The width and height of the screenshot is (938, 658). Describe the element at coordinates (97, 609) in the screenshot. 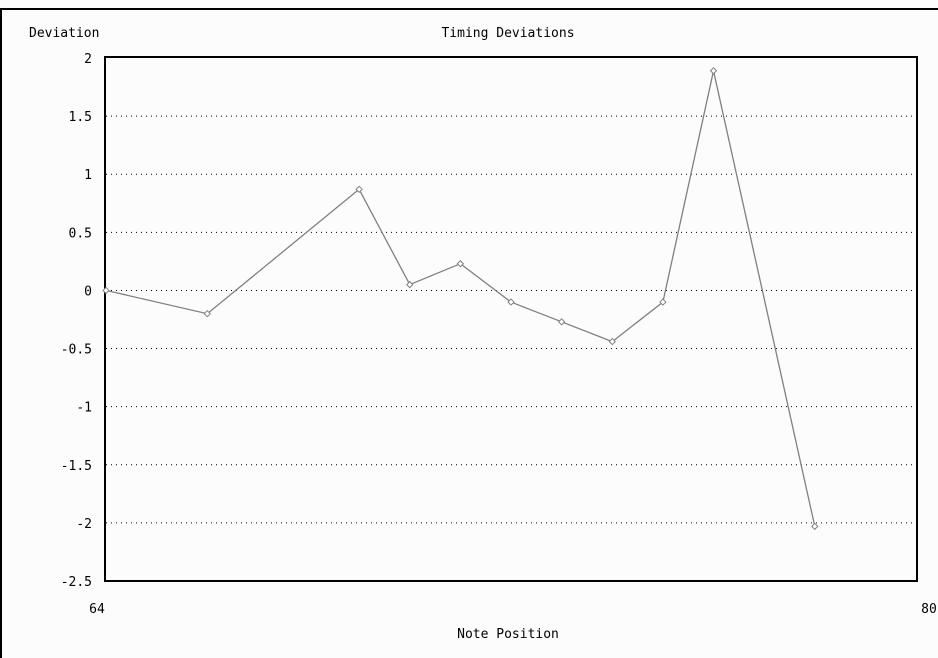

I see `x-tick-label: 64` at that location.